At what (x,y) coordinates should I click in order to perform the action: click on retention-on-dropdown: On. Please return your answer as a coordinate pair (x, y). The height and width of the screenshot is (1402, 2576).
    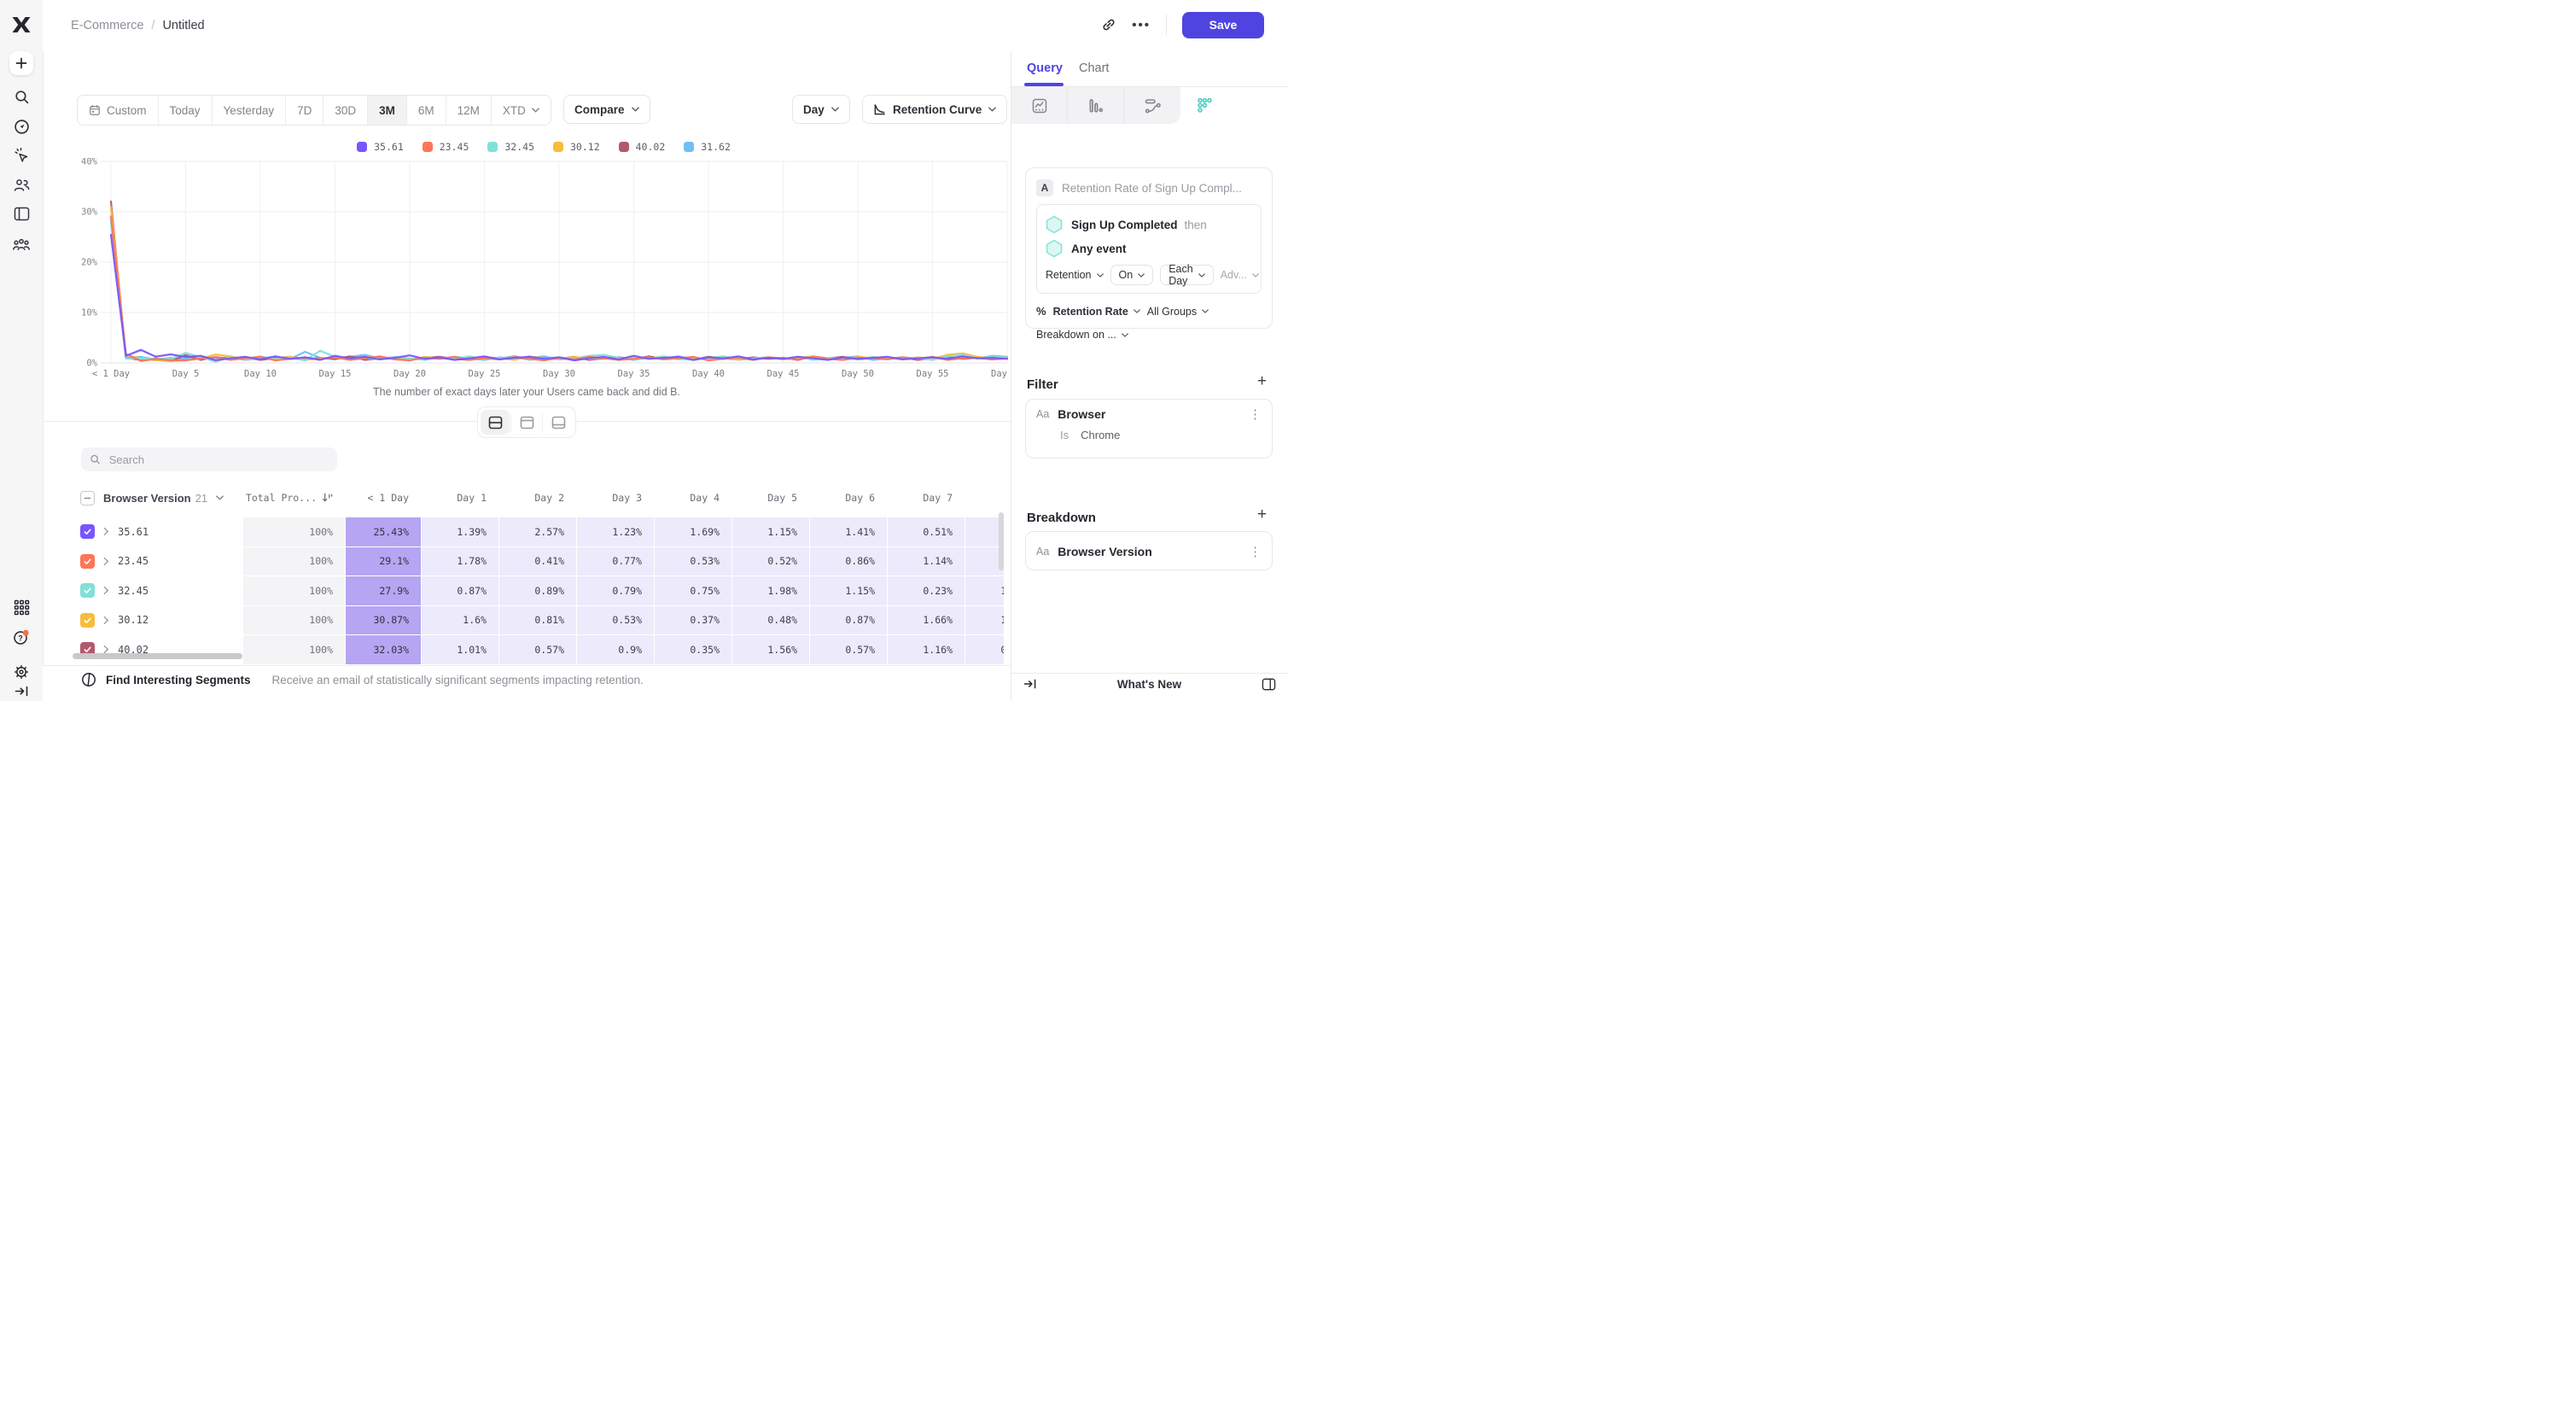
    Looking at the image, I should click on (1132, 275).